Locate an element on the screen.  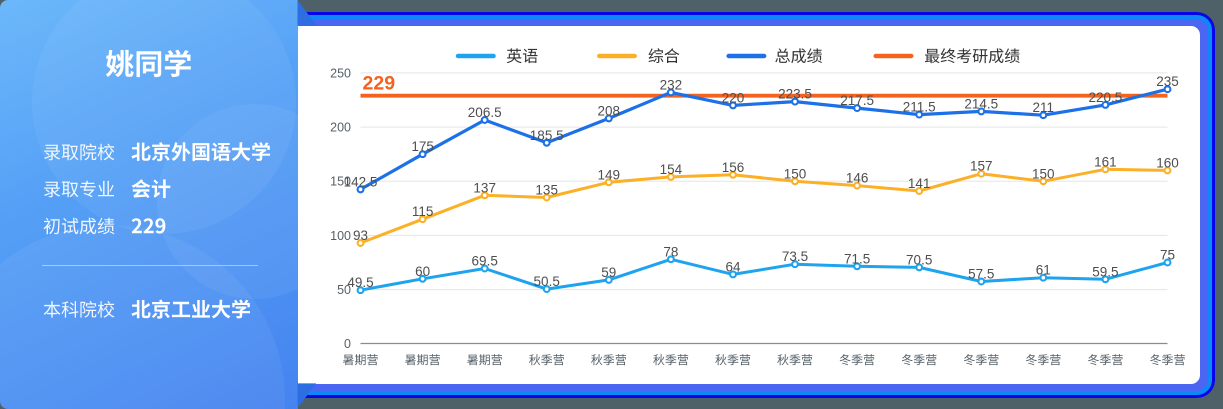
svg-text: 115 is located at coordinates (423, 211).